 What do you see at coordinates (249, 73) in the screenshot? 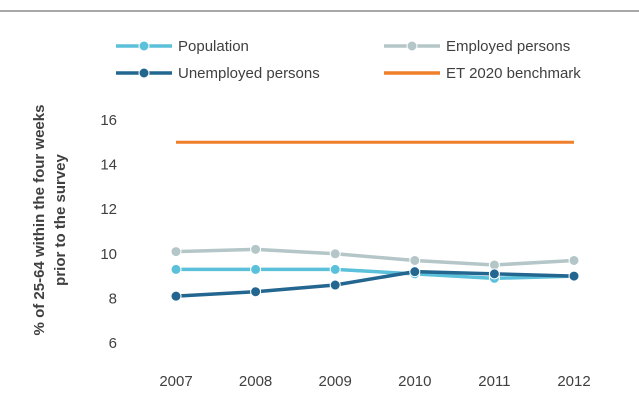
I see `legend-label: Unemployed persons` at bounding box center [249, 73].